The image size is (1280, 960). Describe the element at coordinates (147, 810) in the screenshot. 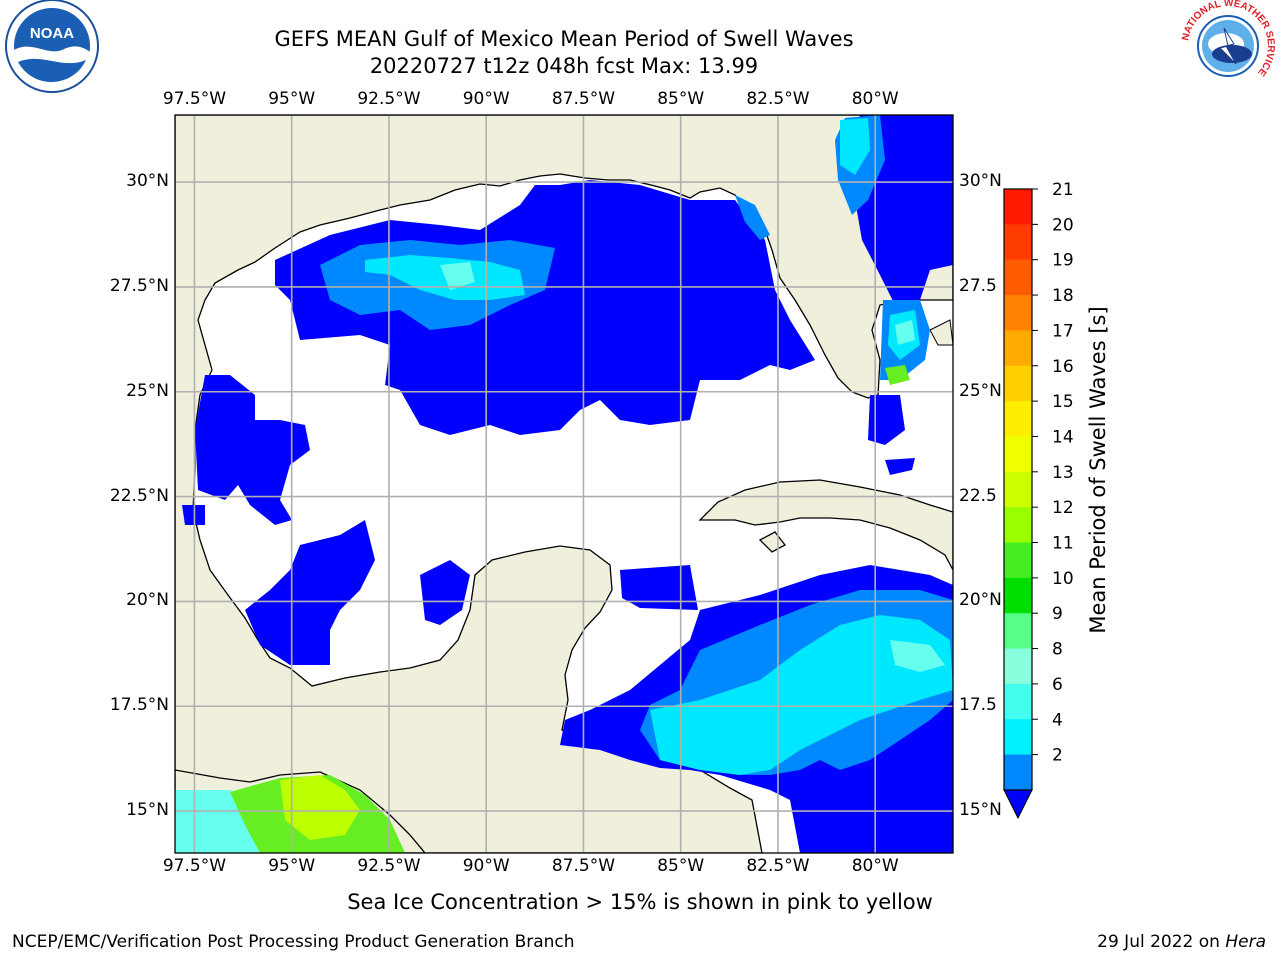

I see `lat-label-left: 15°N` at that location.